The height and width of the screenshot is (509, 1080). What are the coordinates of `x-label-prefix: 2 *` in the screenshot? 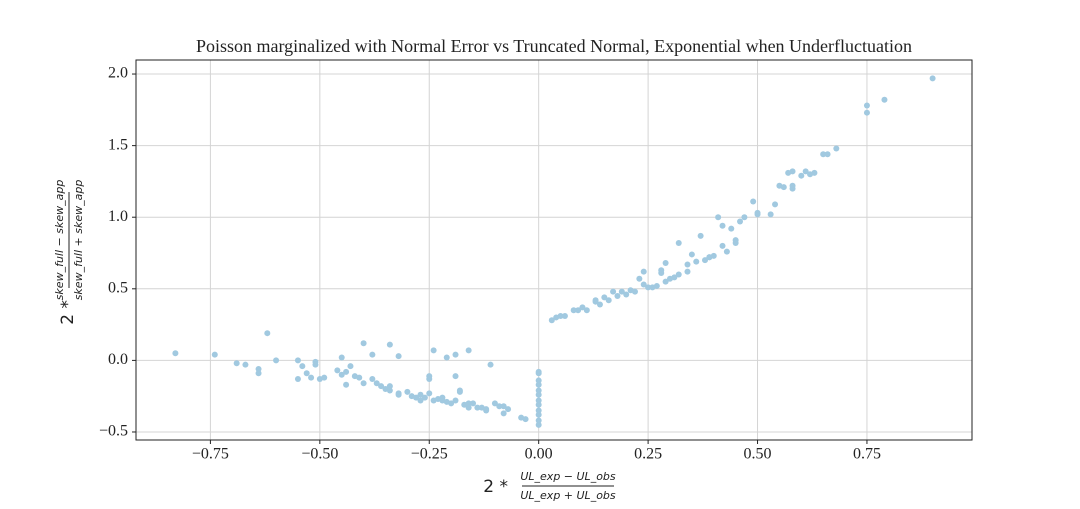 It's located at (495, 487).